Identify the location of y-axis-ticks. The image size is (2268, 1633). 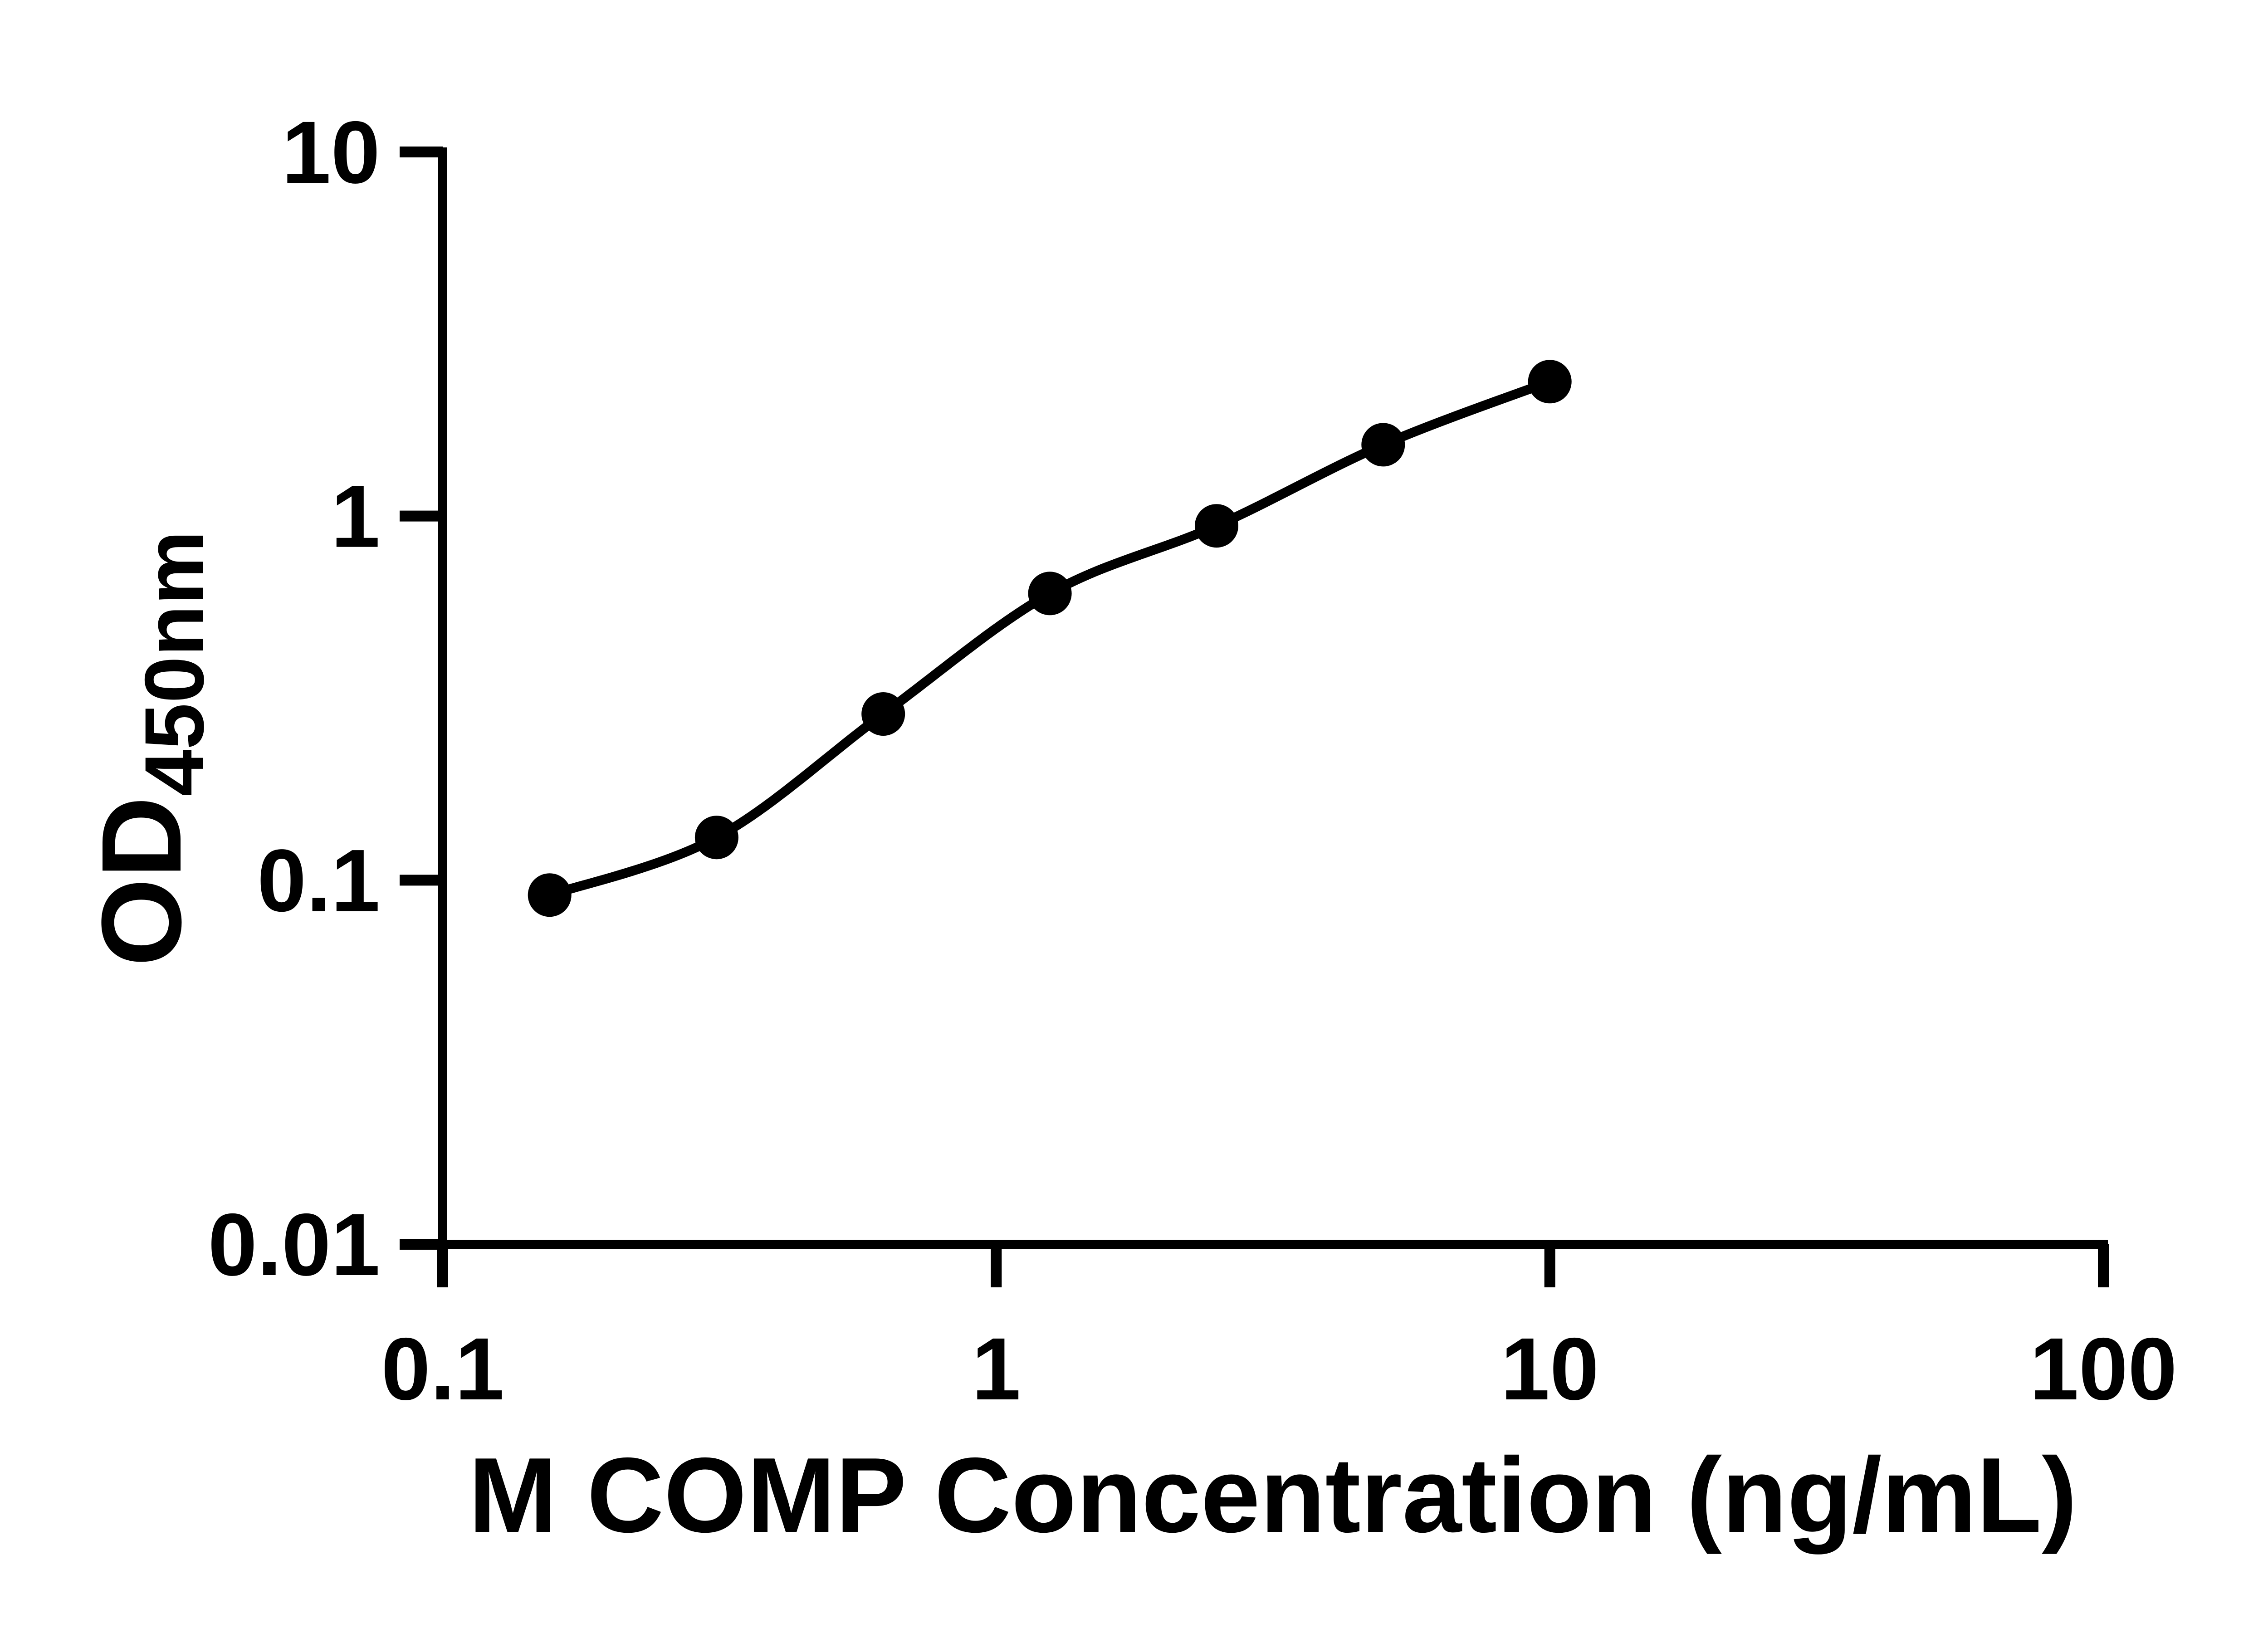
(422, 698).